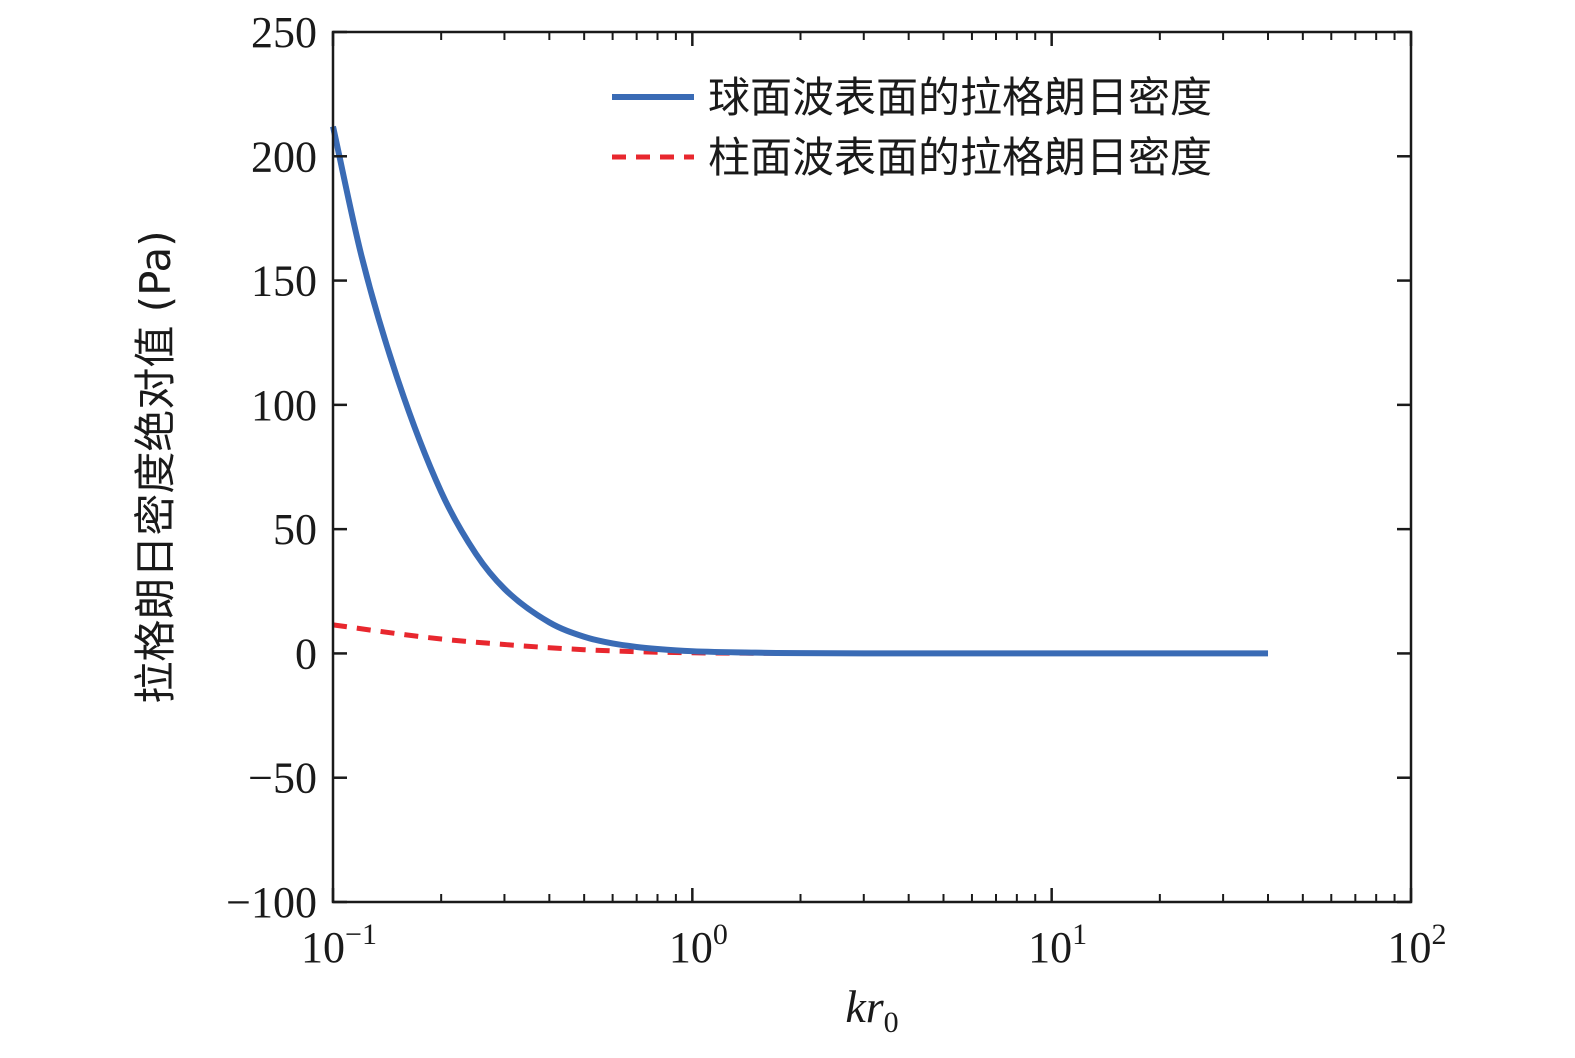 This screenshot has width=1575, height=1058. Describe the element at coordinates (282, 778) in the screenshot. I see `y-tick-label: −50` at that location.